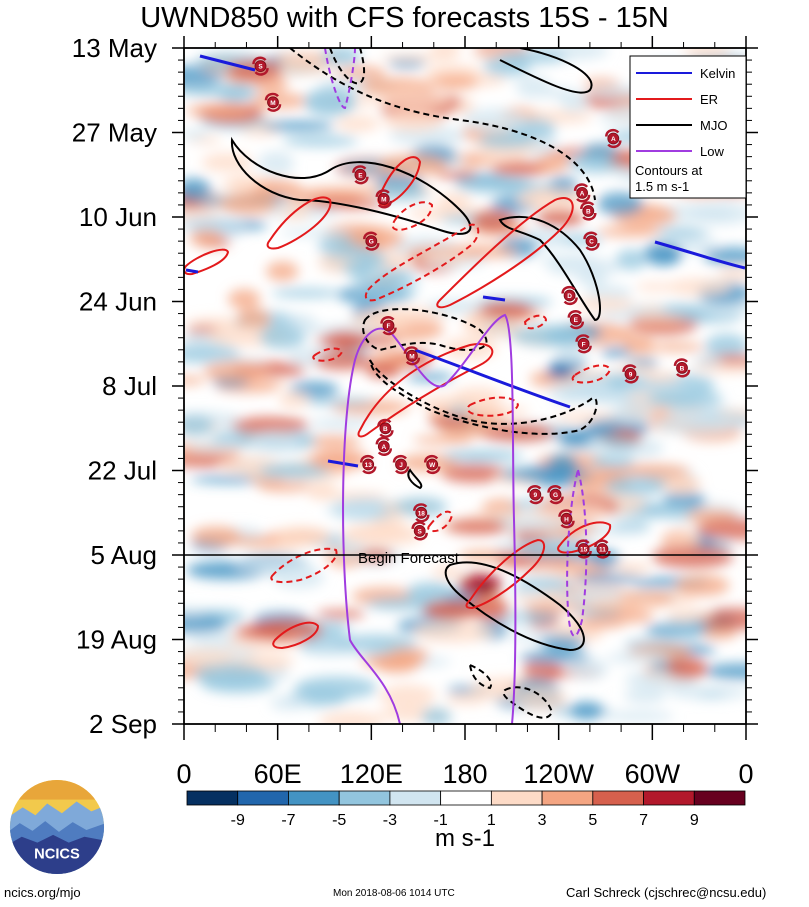 The image size is (809, 907). What do you see at coordinates (114, 133) in the screenshot?
I see `y-tick-label: 27 May` at bounding box center [114, 133].